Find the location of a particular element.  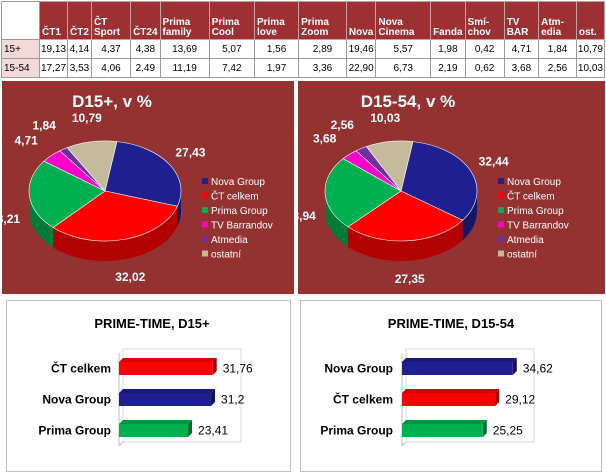

col-header: TV BAR is located at coordinates (521, 20).